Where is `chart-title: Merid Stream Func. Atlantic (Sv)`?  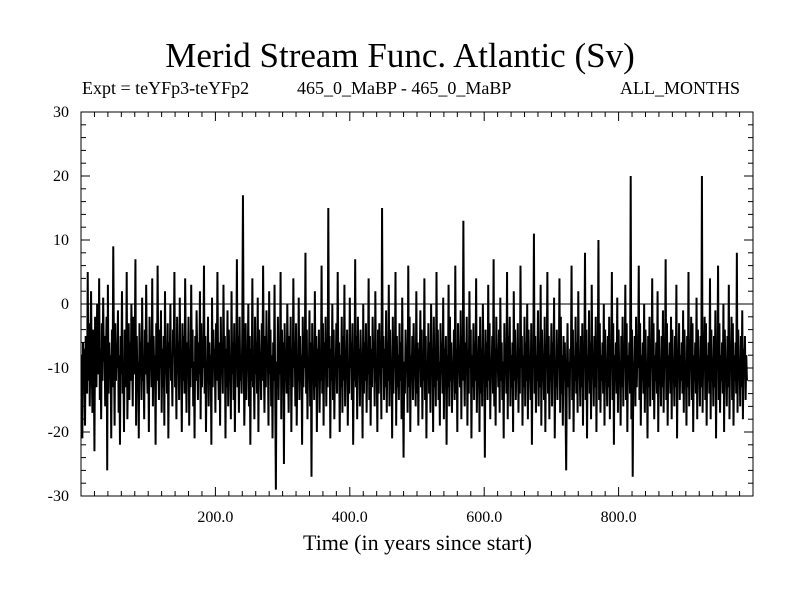
chart-title: Merid Stream Func. Atlantic (Sv) is located at coordinates (400, 55).